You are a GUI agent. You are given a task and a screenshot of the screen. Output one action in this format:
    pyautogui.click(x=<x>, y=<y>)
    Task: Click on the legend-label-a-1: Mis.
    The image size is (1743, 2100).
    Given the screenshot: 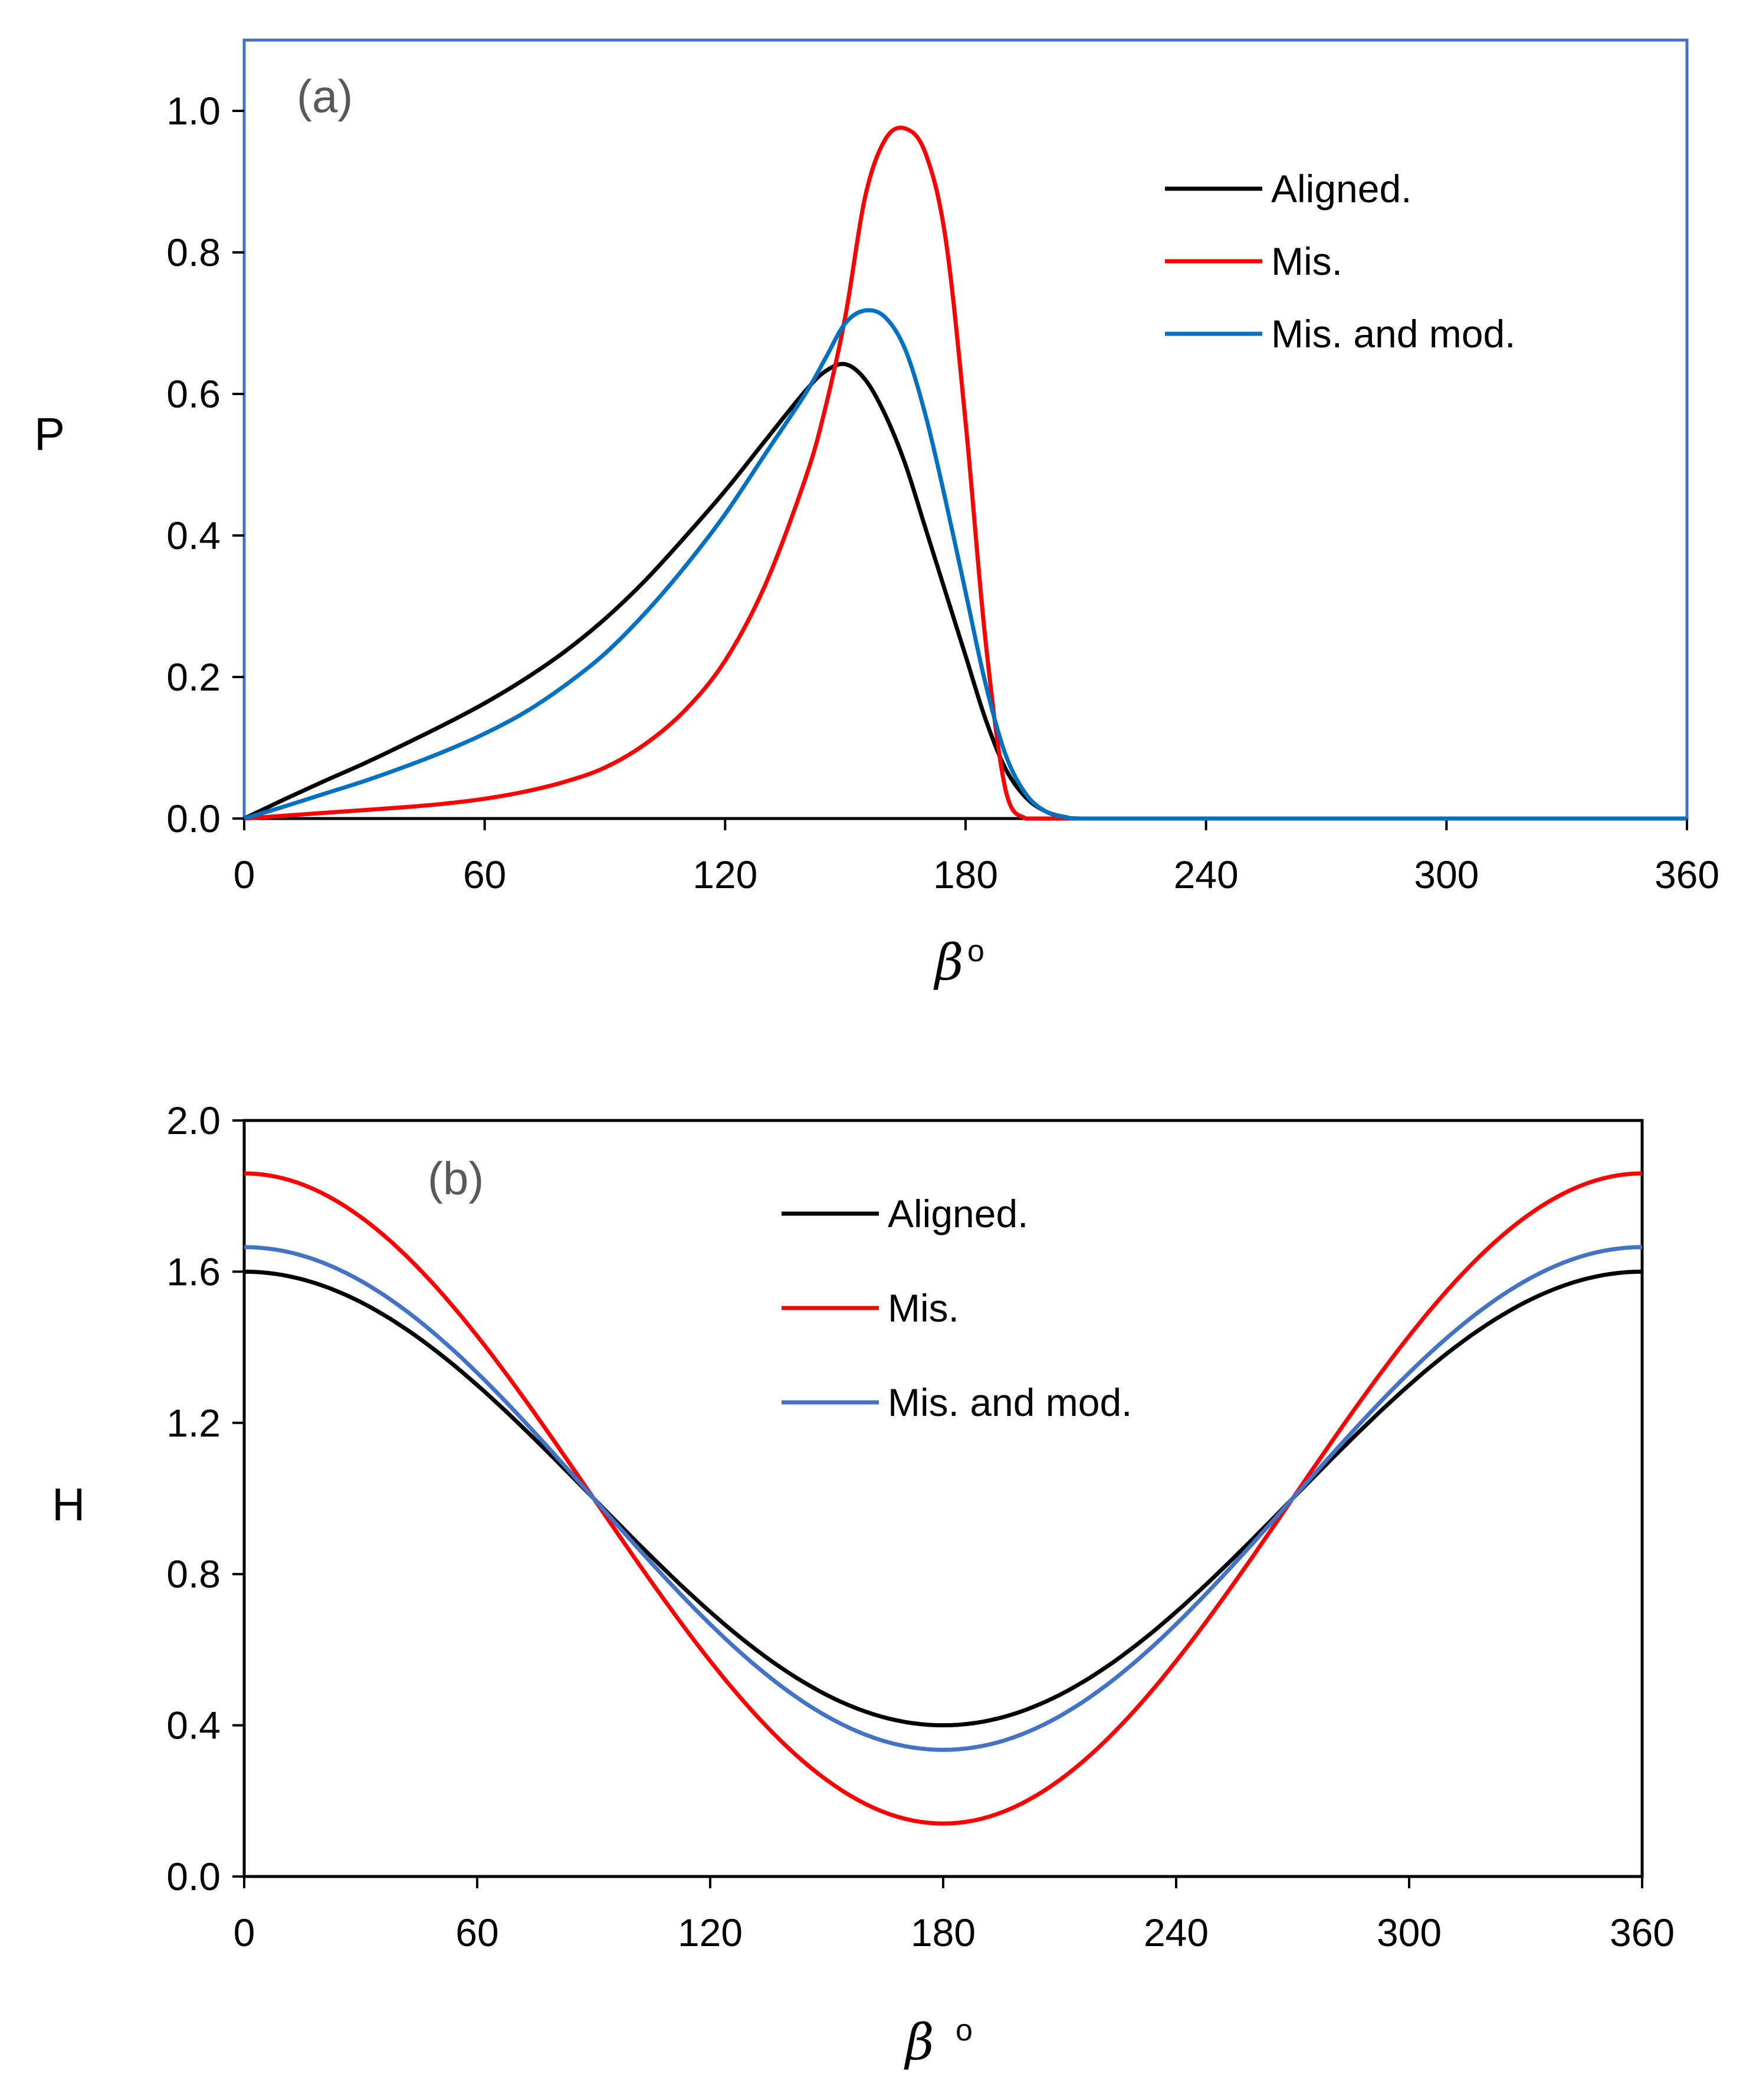 What is the action you would take?
    pyautogui.click(x=1306, y=261)
    